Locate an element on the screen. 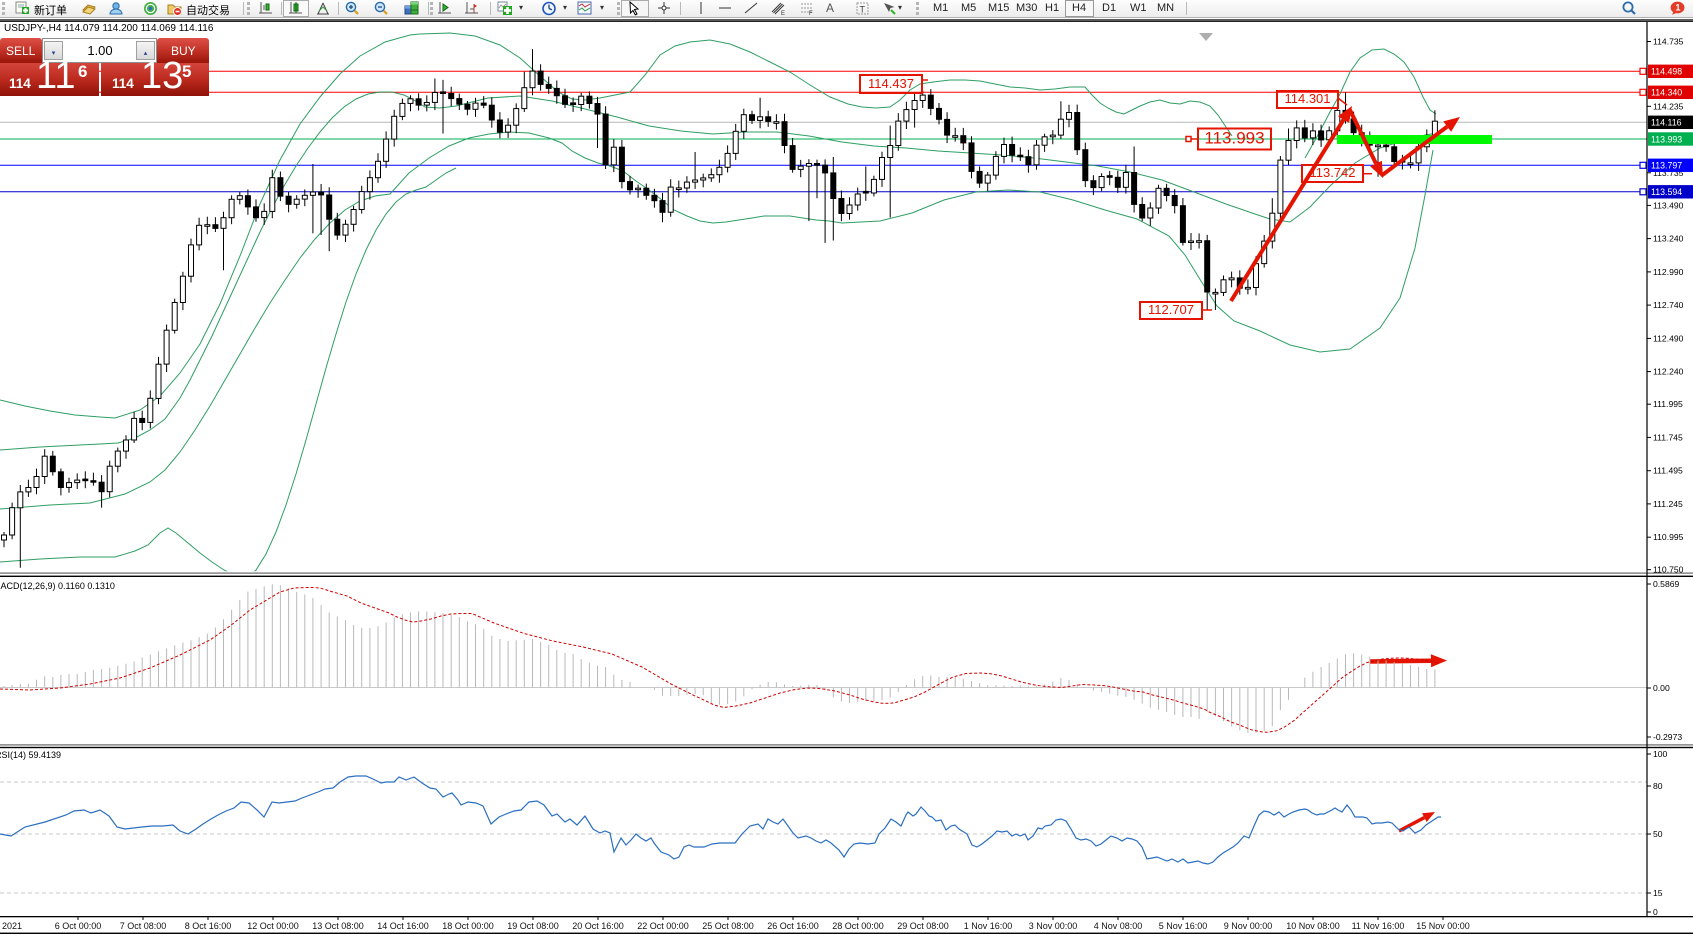 This screenshot has width=1693, height=934. svg-text: 26 Oct 16:00 is located at coordinates (793, 926).